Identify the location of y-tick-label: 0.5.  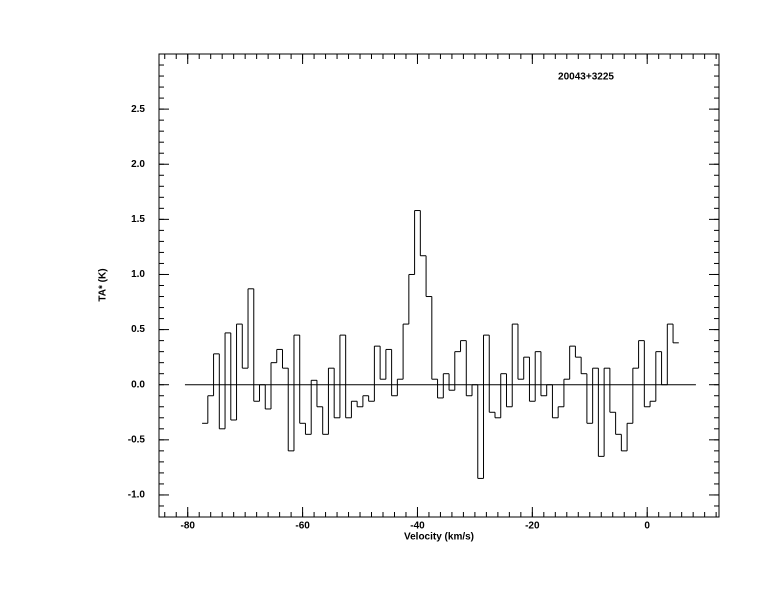
(138, 329).